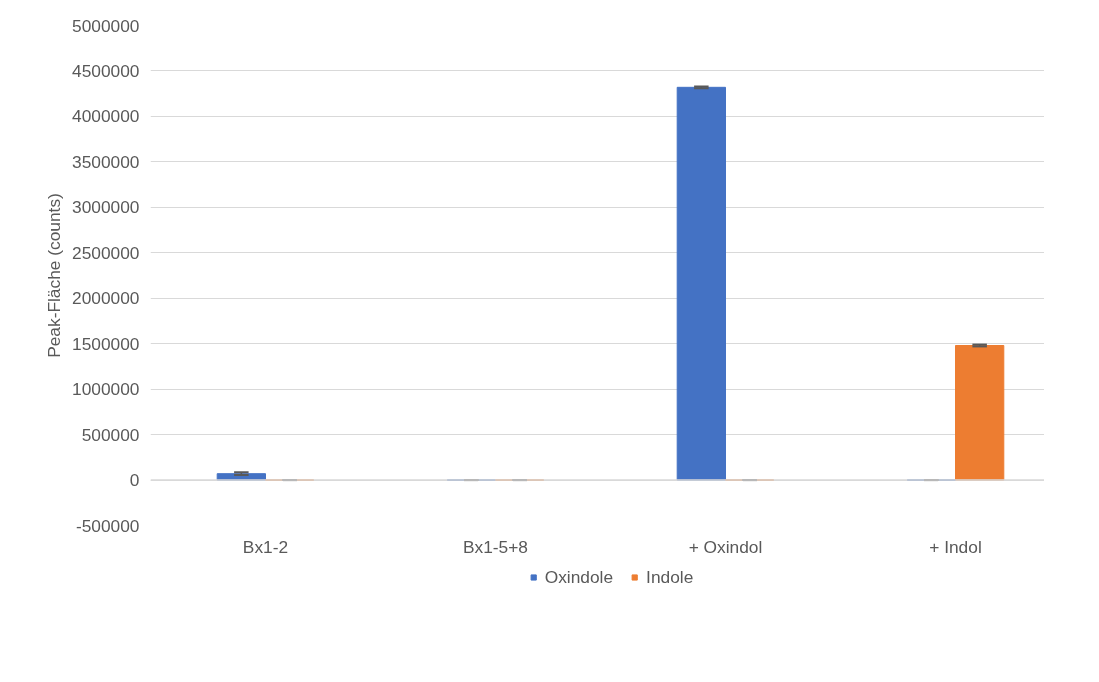 This screenshot has height=682, width=1099. I want to click on x-tick-label: + Indol, so click(955, 546).